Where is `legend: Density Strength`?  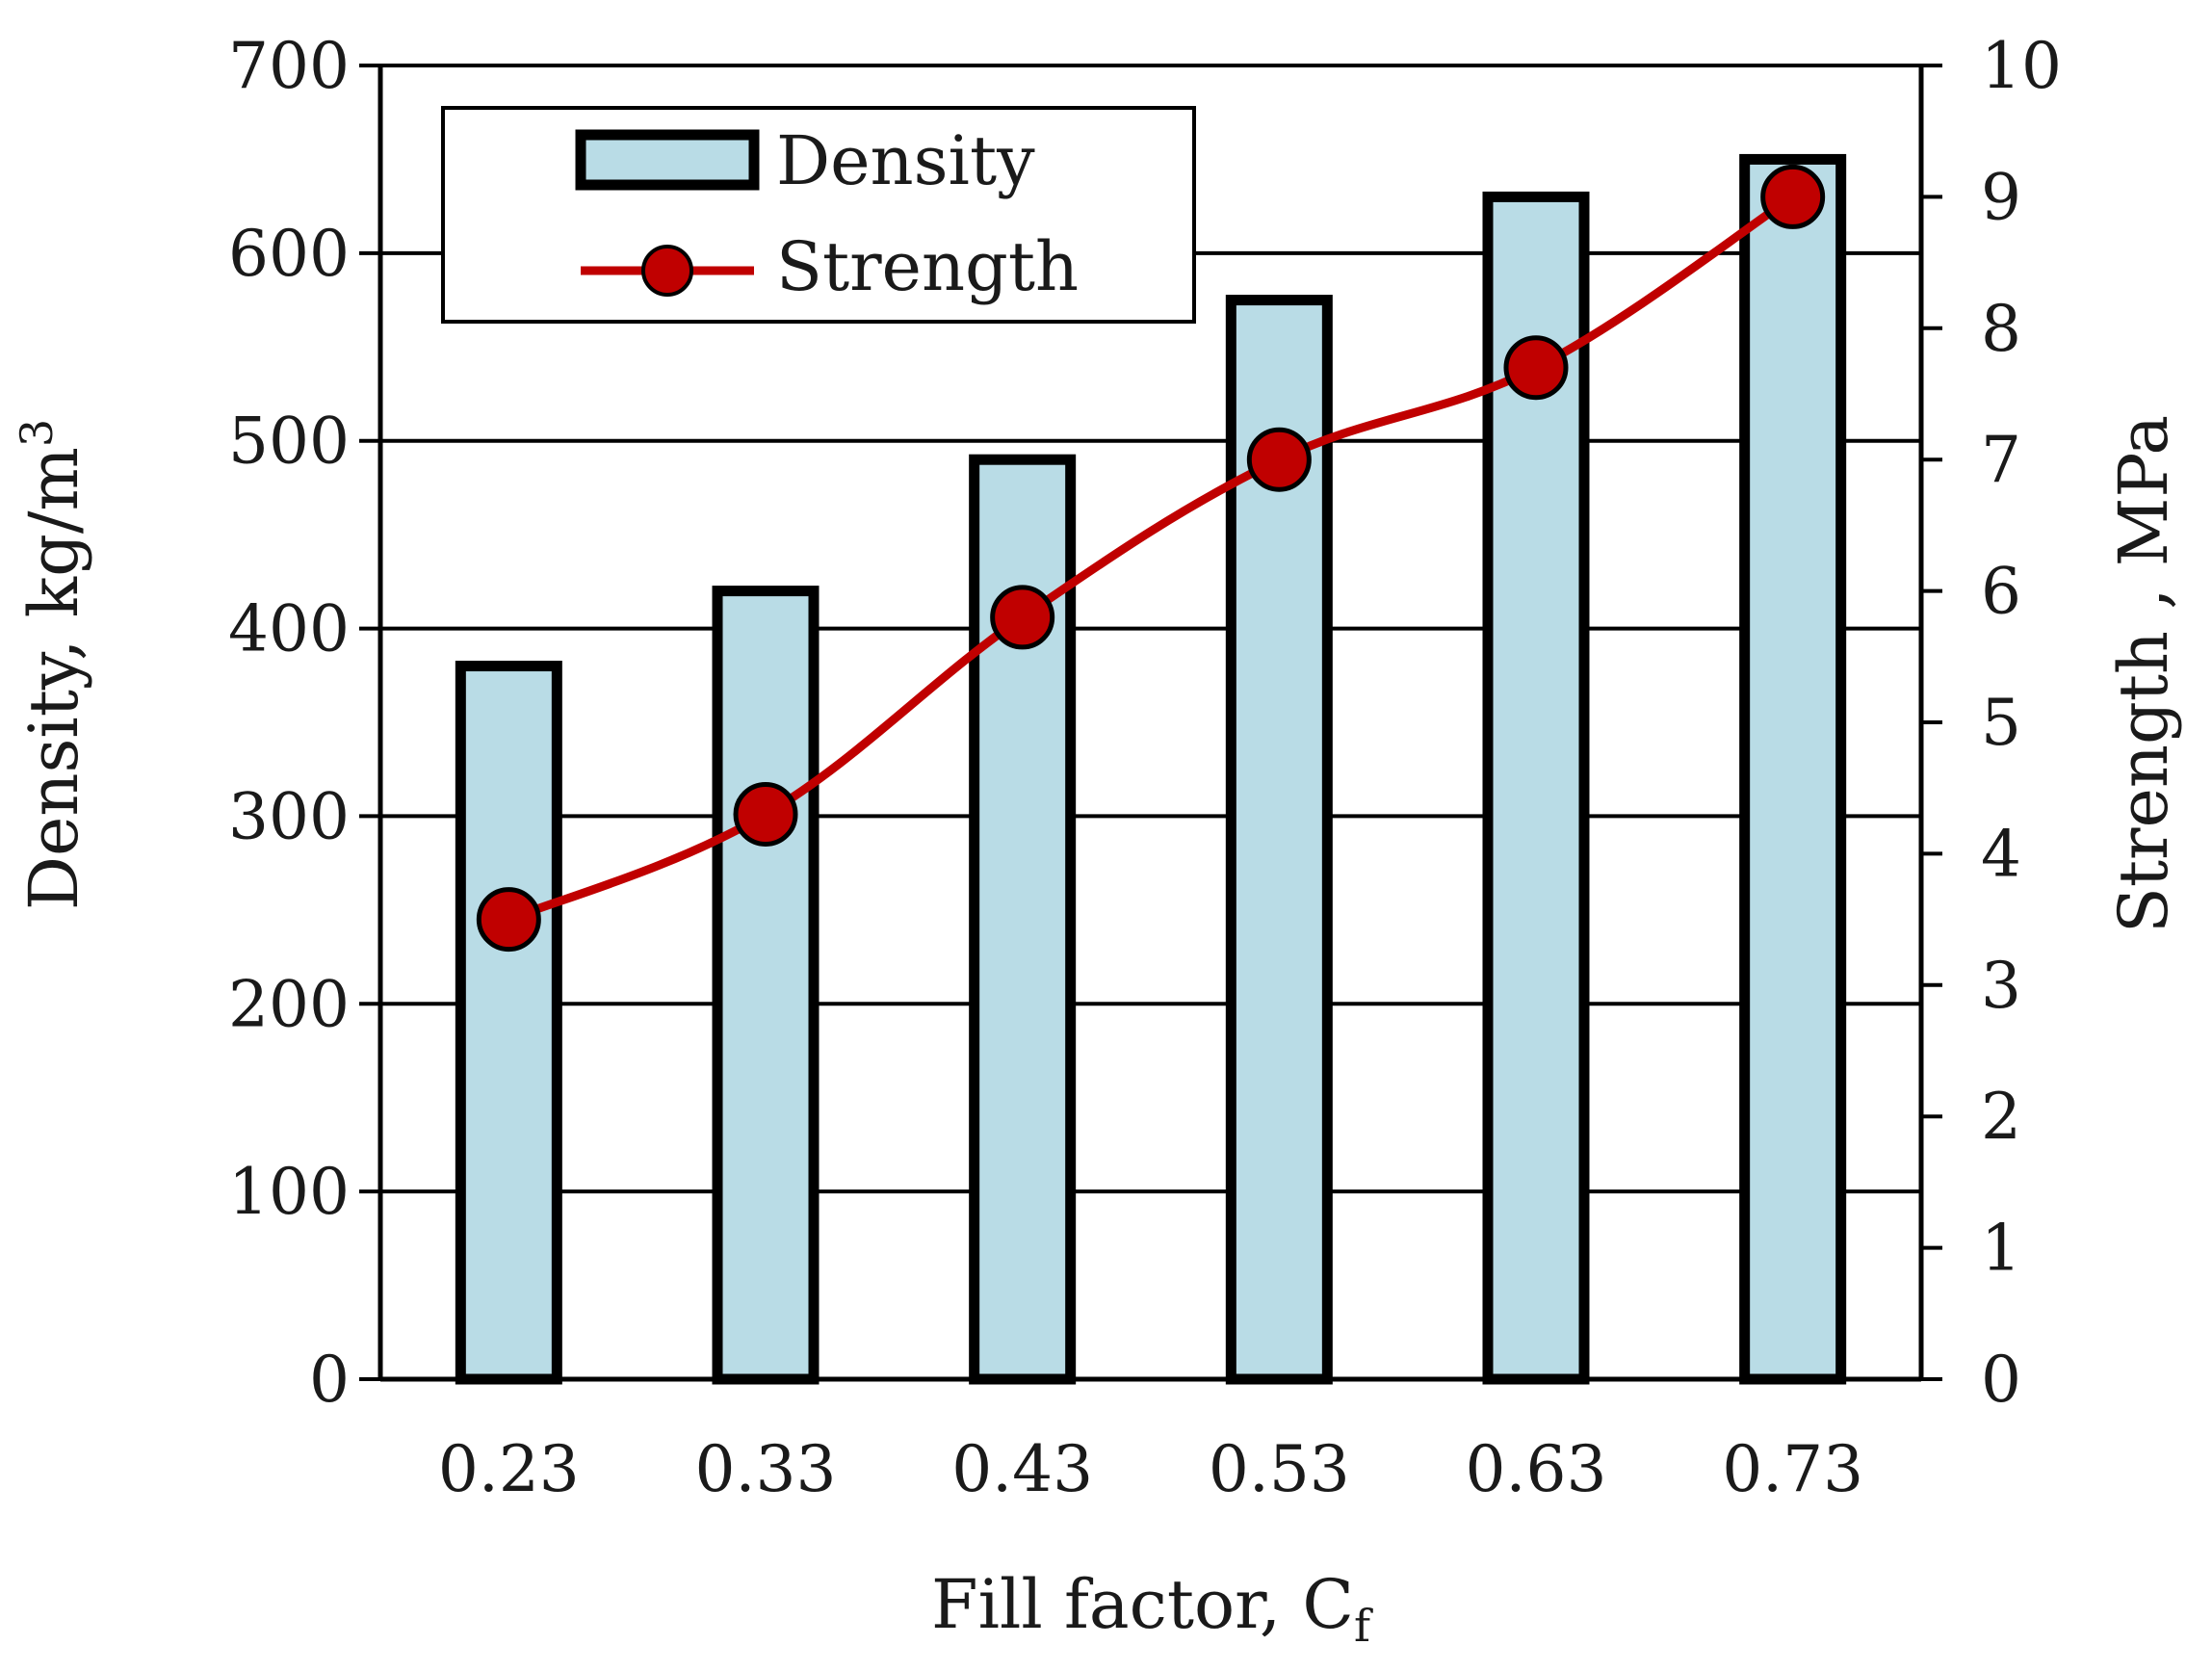 legend: Density Strength is located at coordinates (818, 215).